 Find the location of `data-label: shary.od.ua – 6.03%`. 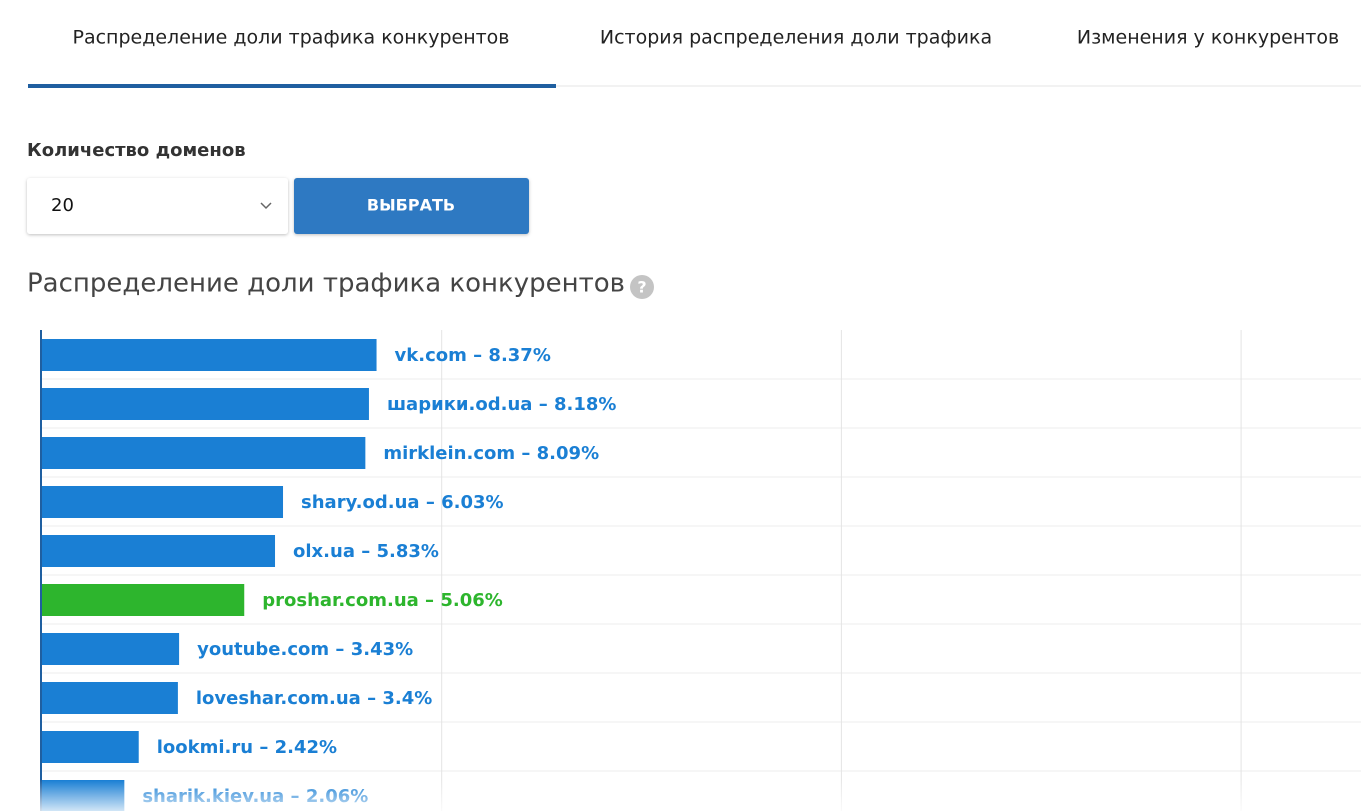

data-label: shary.od.ua – 6.03% is located at coordinates (402, 502).